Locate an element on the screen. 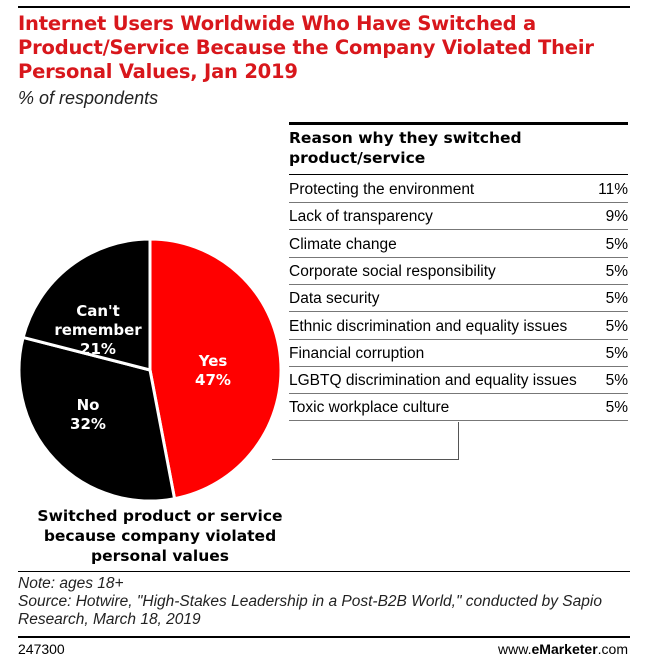 The width and height of the screenshot is (650, 665). pie-slice-yes is located at coordinates (215, 369).